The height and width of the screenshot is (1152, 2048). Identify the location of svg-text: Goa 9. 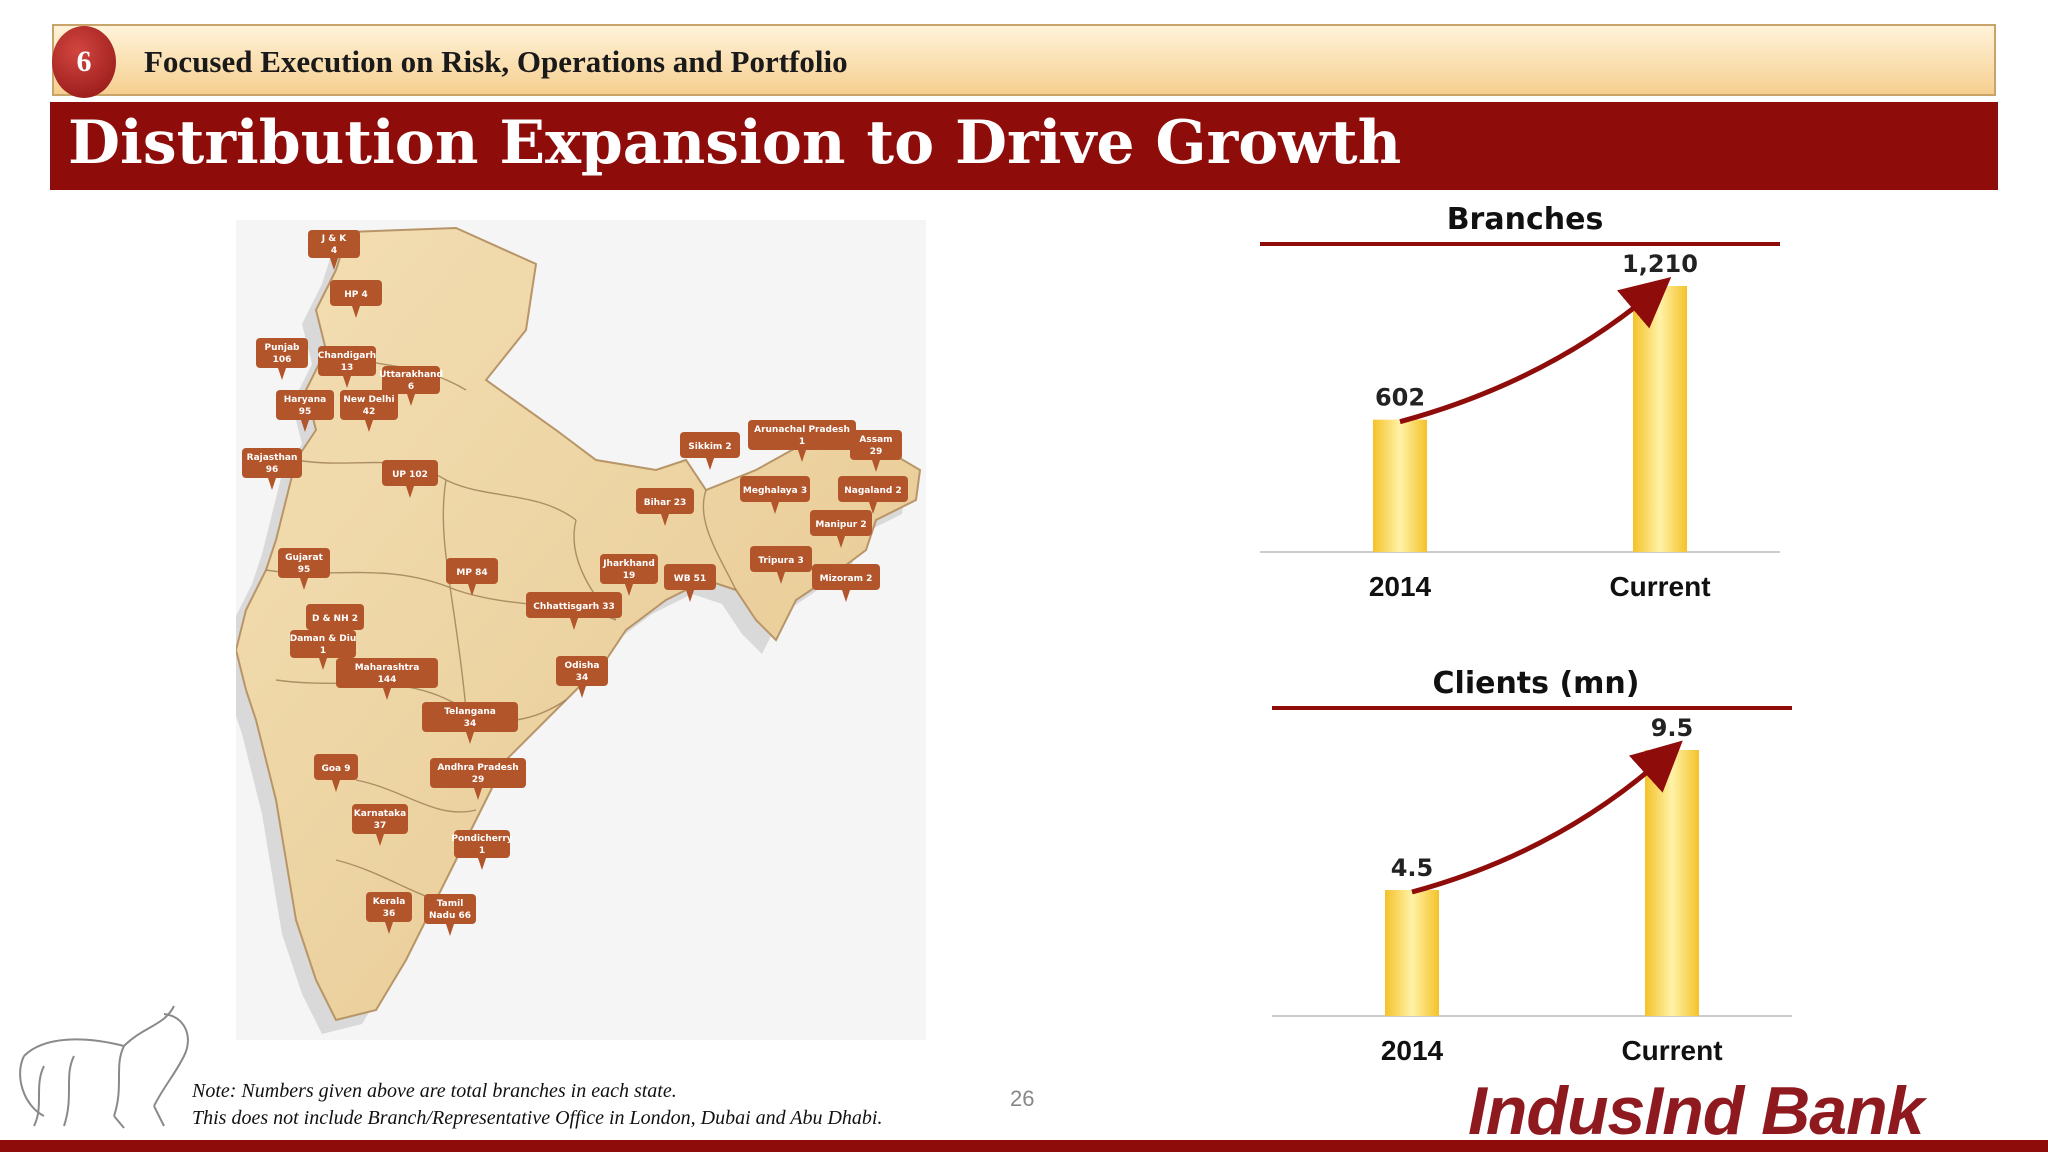
(335, 769).